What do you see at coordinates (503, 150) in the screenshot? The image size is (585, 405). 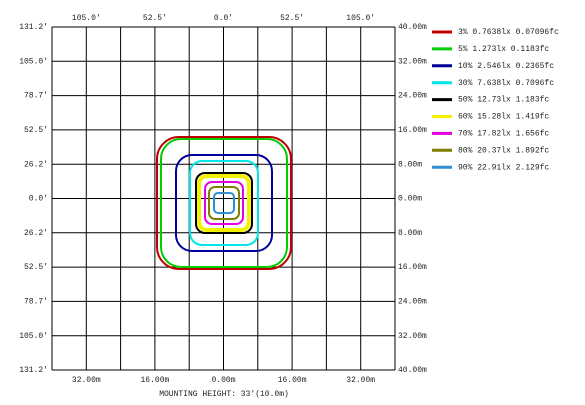 I see `legend-label: 80% 20.37lx 1.892fc` at bounding box center [503, 150].